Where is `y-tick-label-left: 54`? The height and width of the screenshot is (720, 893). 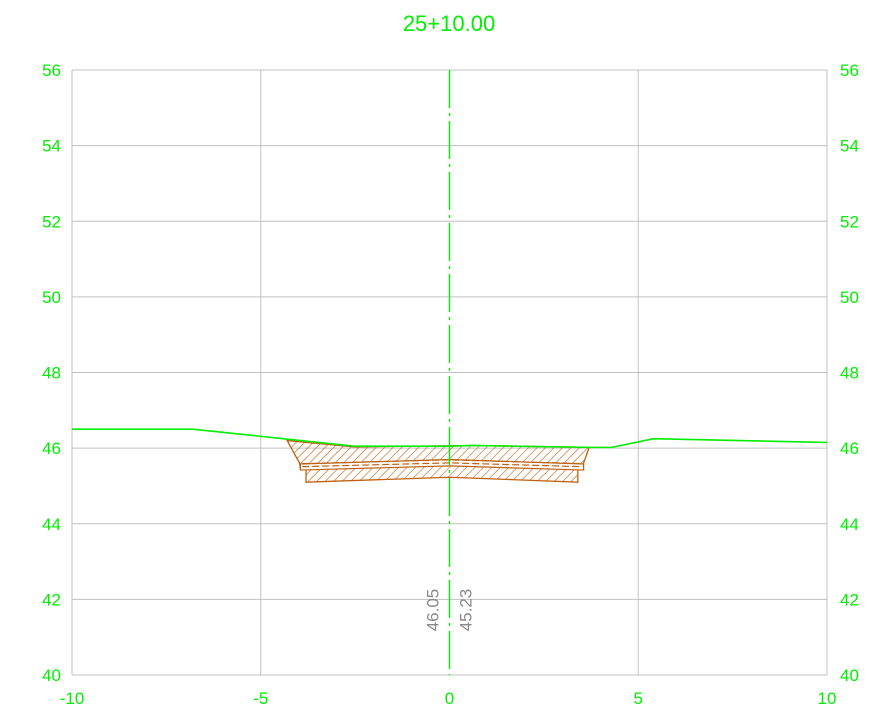
y-tick-label-left: 54 is located at coordinates (51, 146).